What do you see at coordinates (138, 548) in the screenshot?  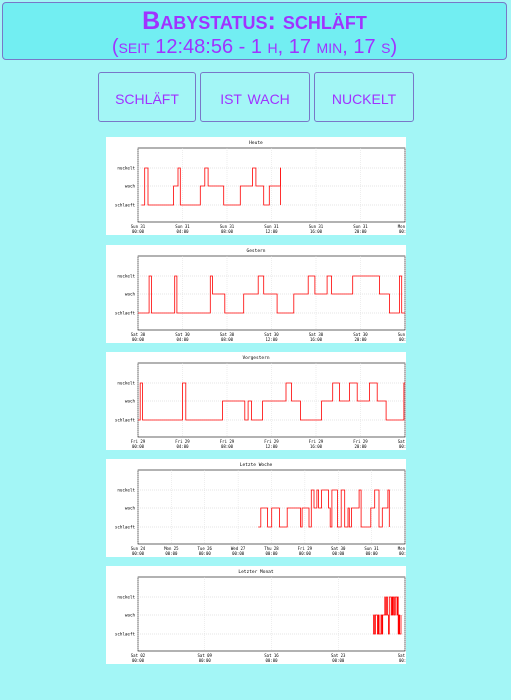 I see `x-tick-label: Sun 24` at bounding box center [138, 548].